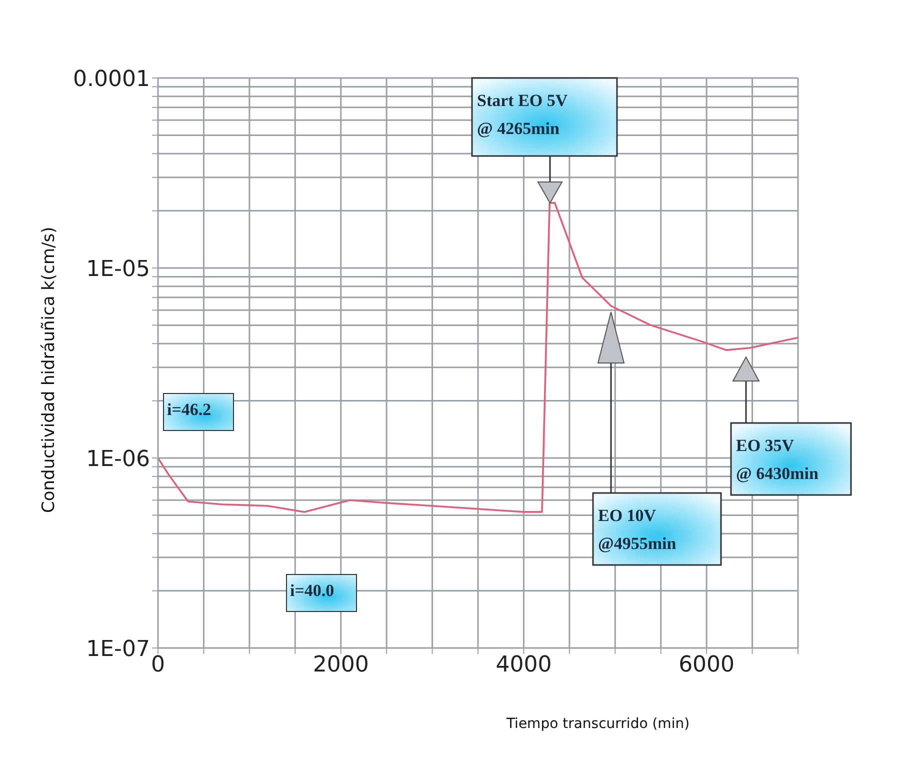 The image size is (901, 776). I want to click on y-tick-label: 1E-06, so click(118, 459).